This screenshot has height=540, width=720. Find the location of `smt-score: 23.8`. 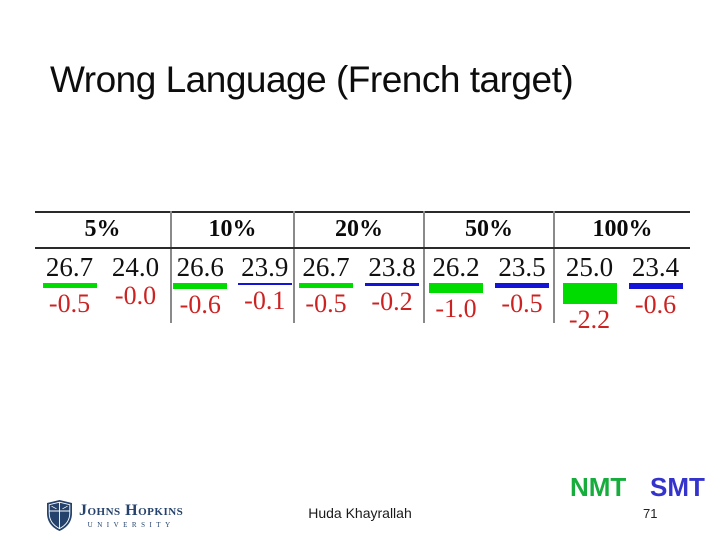

smt-score: 23.8 is located at coordinates (392, 267).